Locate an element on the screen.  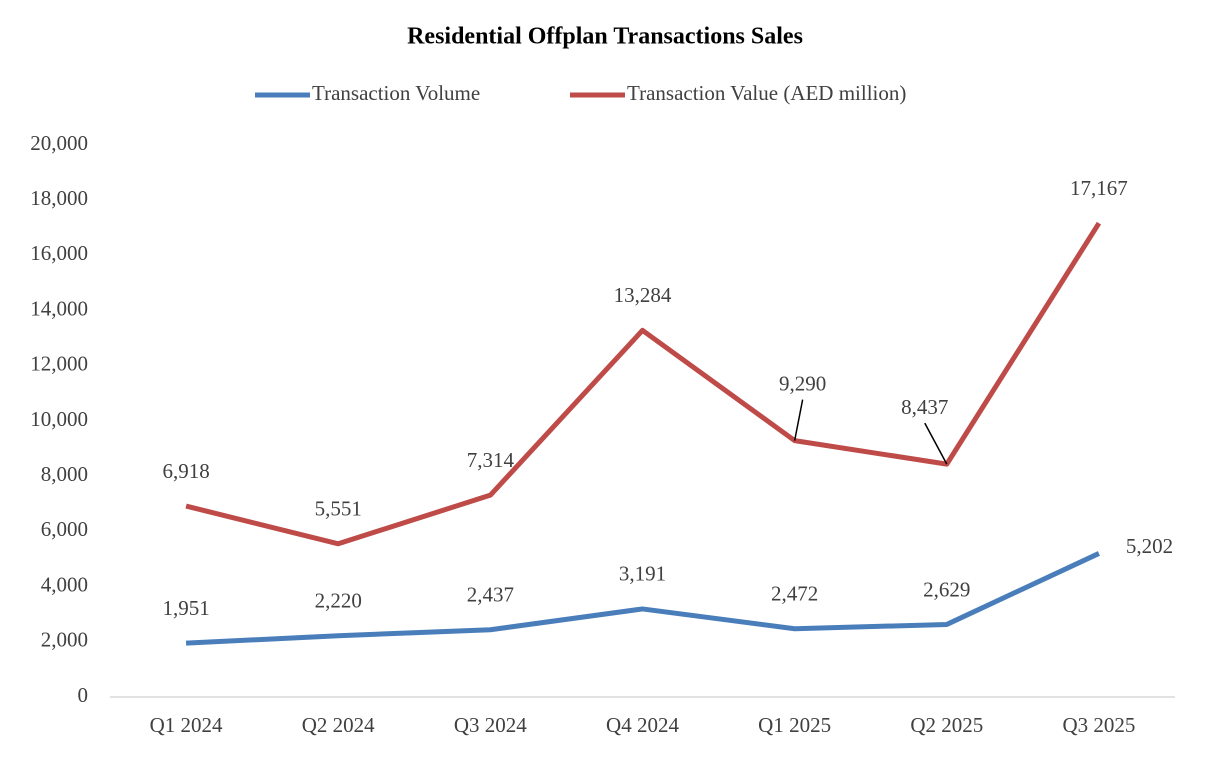
y-tick-label: 8,000 is located at coordinates (64, 474).